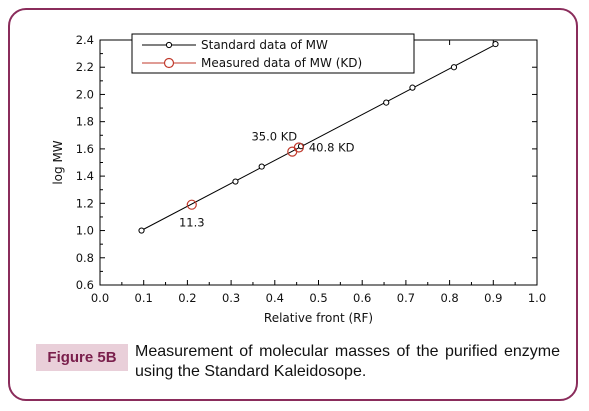  I want to click on measured-point-label: 40.8 KD, so click(332, 148).